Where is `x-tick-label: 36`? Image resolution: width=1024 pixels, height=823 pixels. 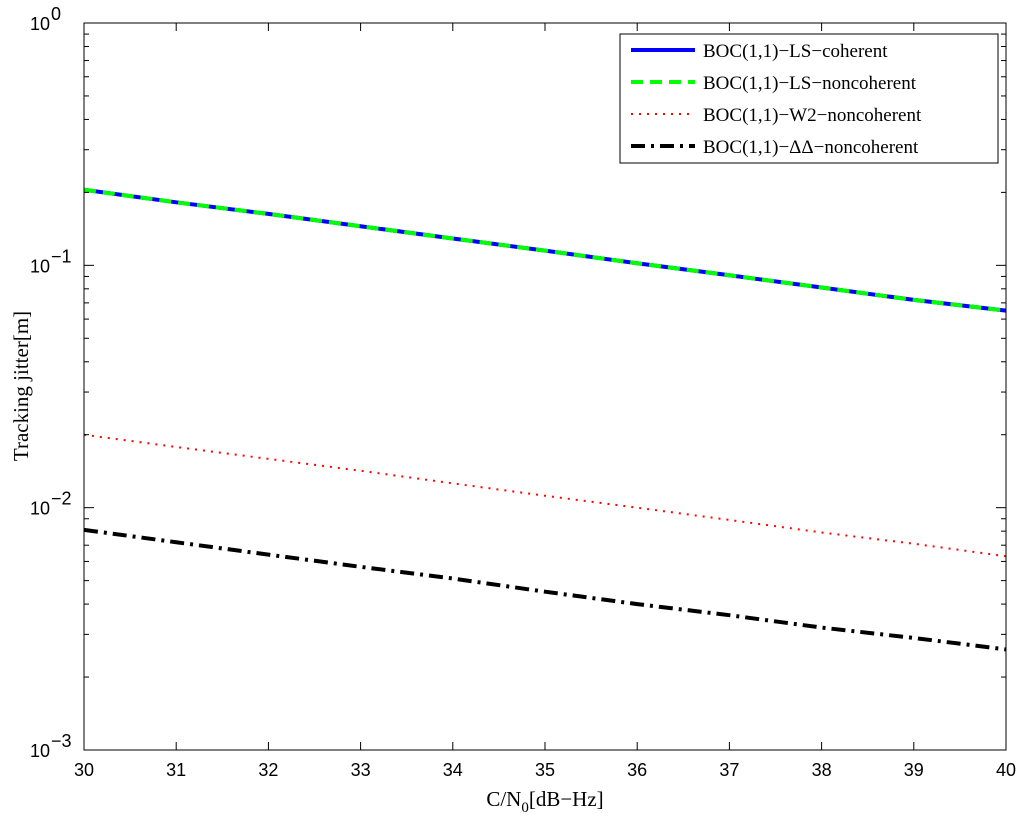
x-tick-label: 36 is located at coordinates (637, 770).